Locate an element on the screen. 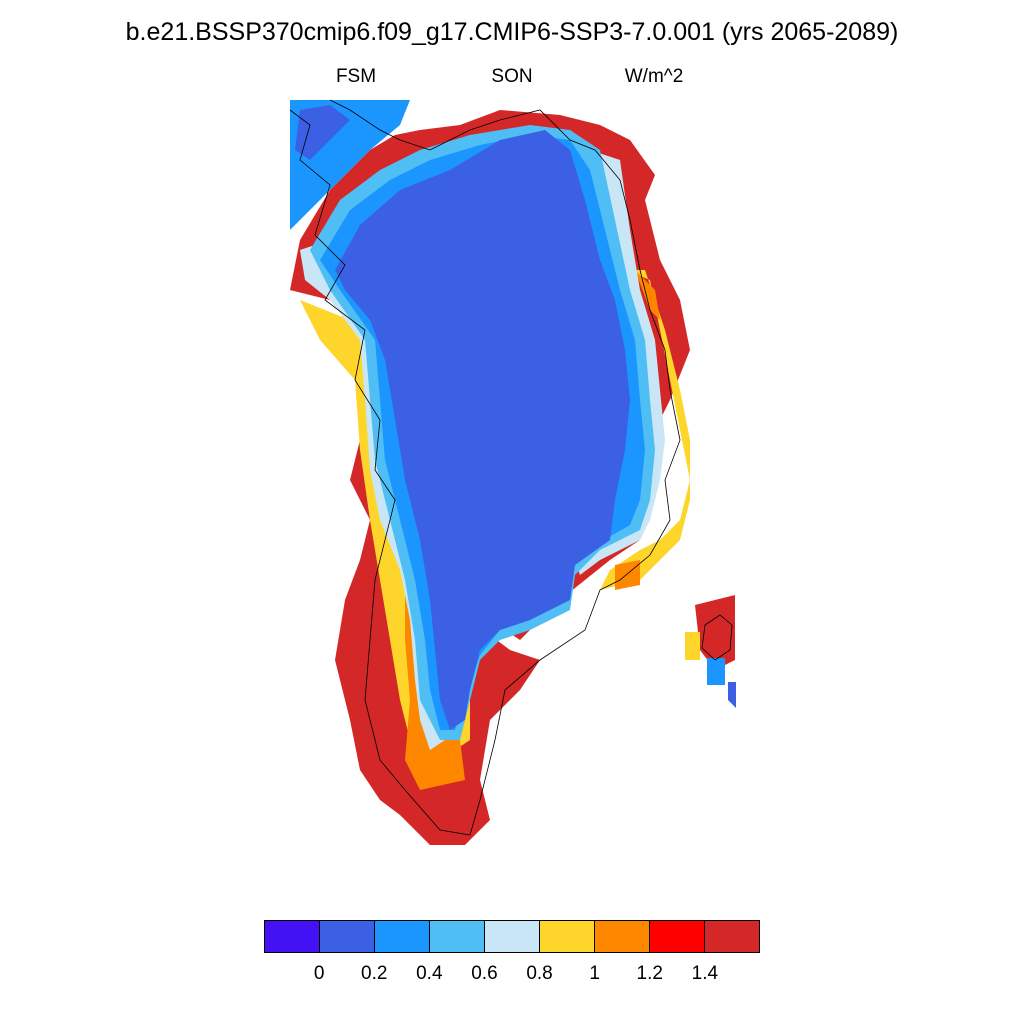 The image size is (1024, 1024). colorbar-tick-label: 0.4 is located at coordinates (429, 973).